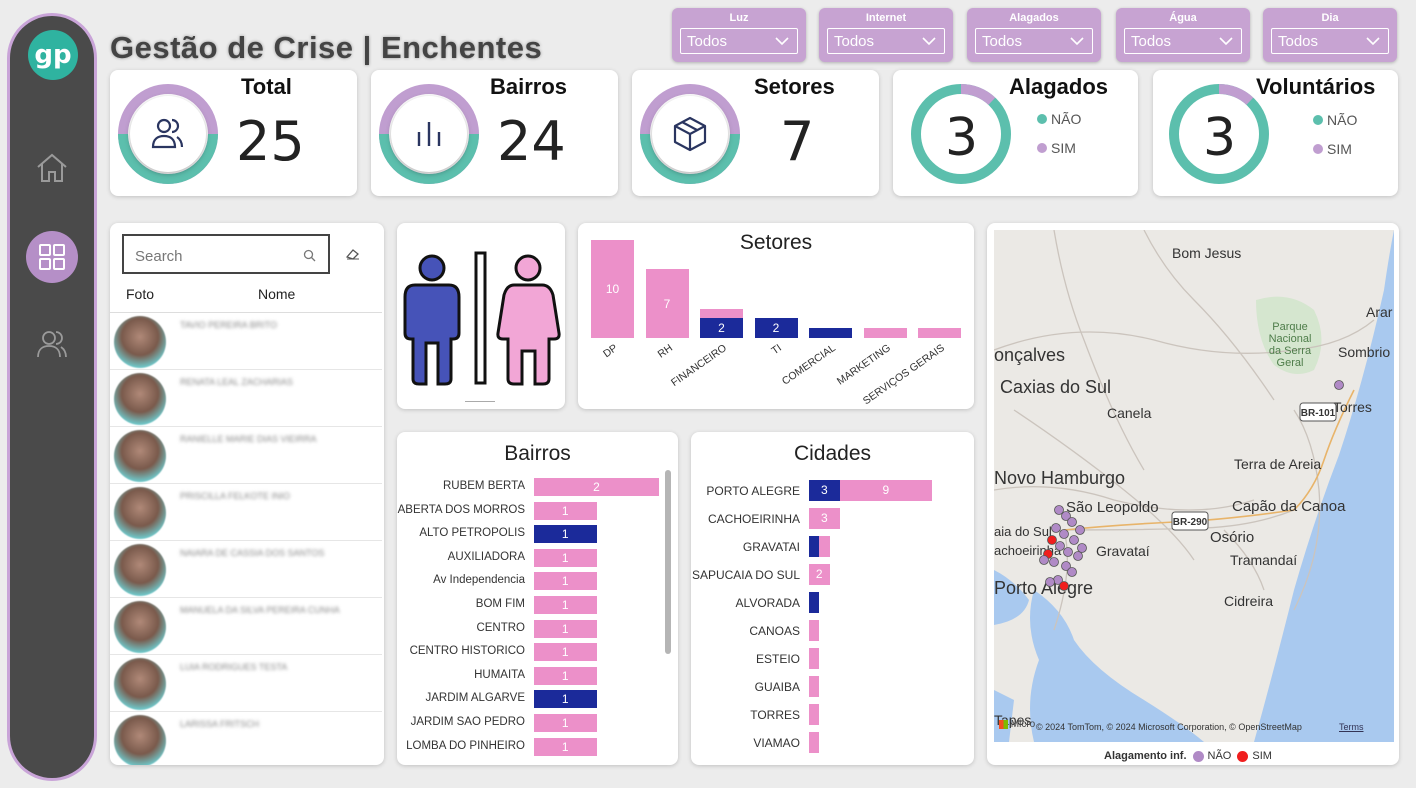 This screenshot has width=1416, height=788. Describe the element at coordinates (1129, 413) in the screenshot. I see `map-place-label: Canela` at that location.